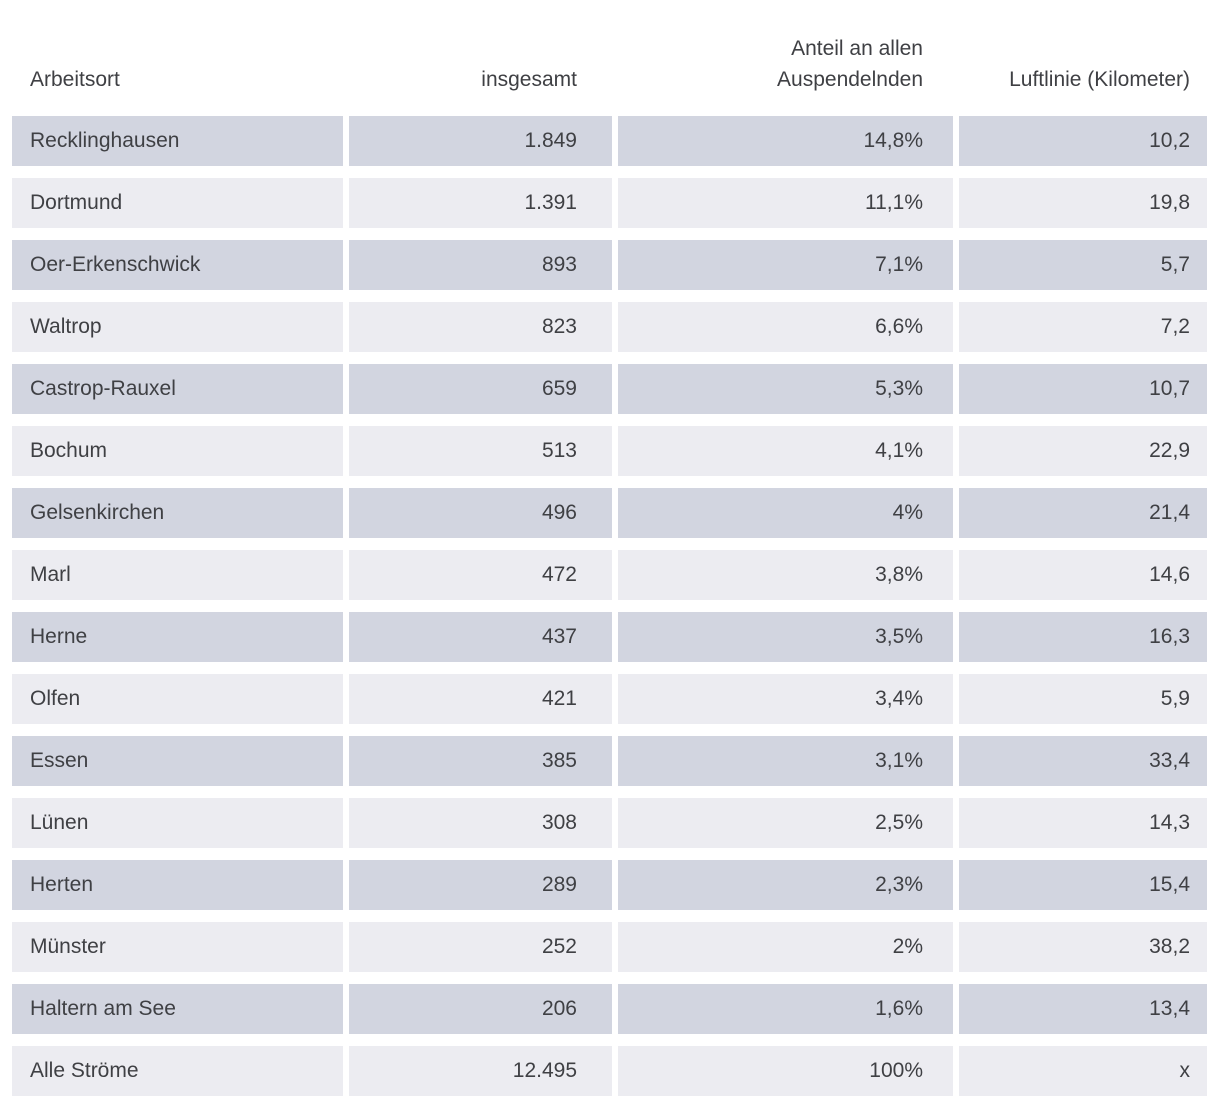 The width and height of the screenshot is (1220, 1118). I want to click on cell-arbeitsort: Gelsenkirchen, so click(177, 513).